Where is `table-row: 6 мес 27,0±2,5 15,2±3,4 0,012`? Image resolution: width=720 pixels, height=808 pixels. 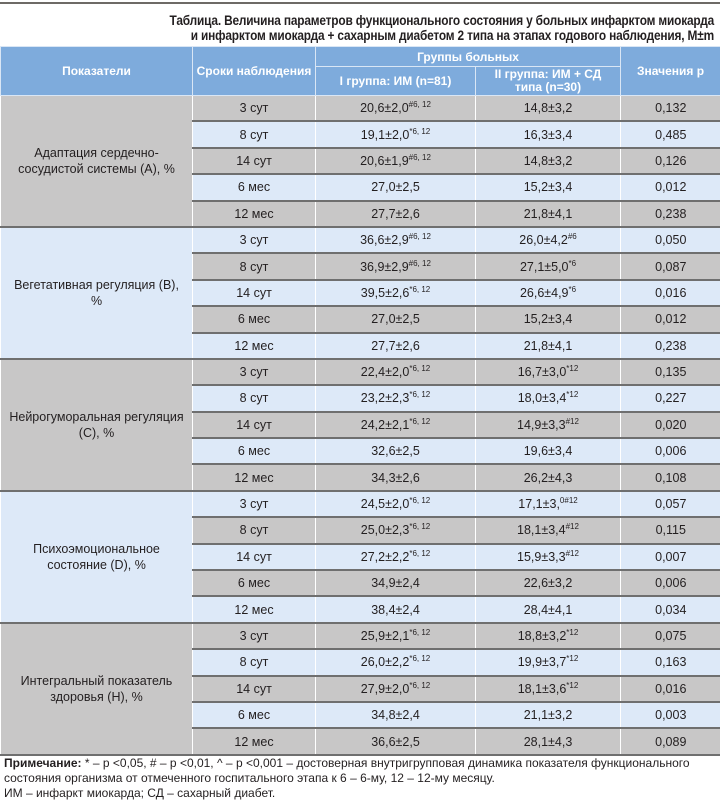 table-row: 6 мес 27,0±2,5 15,2±3,4 0,012 is located at coordinates (360, 188).